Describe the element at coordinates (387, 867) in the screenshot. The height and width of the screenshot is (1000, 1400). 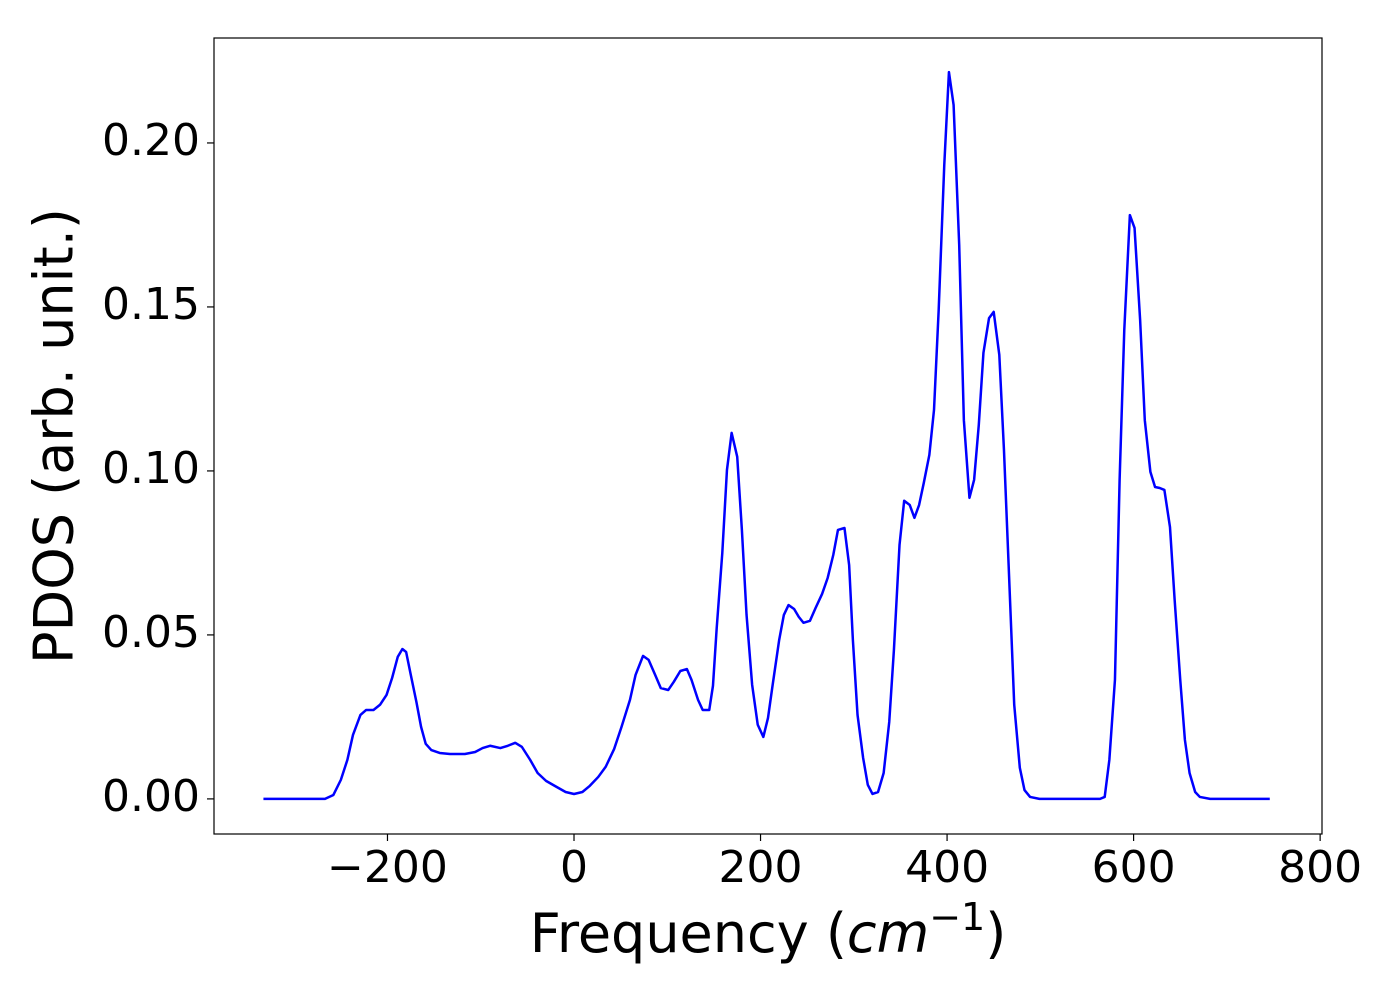
I see `x-tick-label: −200` at that location.